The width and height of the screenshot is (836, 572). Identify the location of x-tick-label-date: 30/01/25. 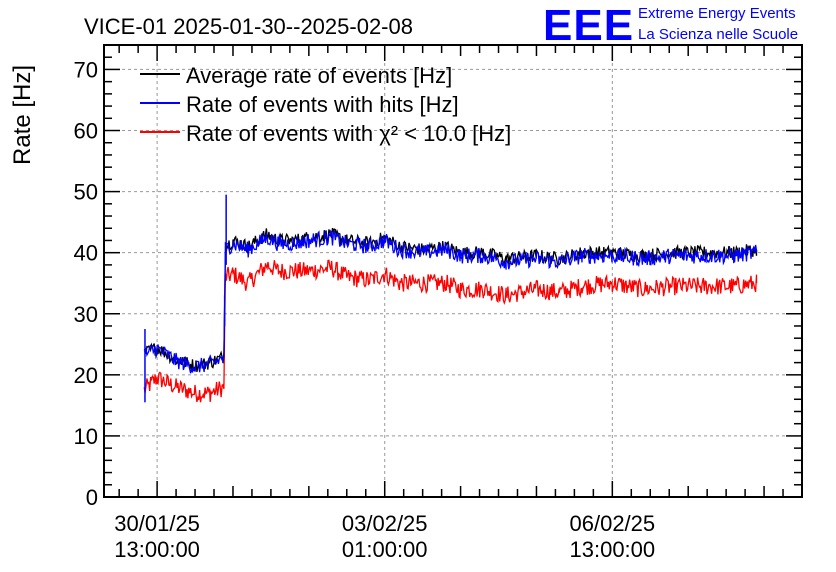
(157, 523).